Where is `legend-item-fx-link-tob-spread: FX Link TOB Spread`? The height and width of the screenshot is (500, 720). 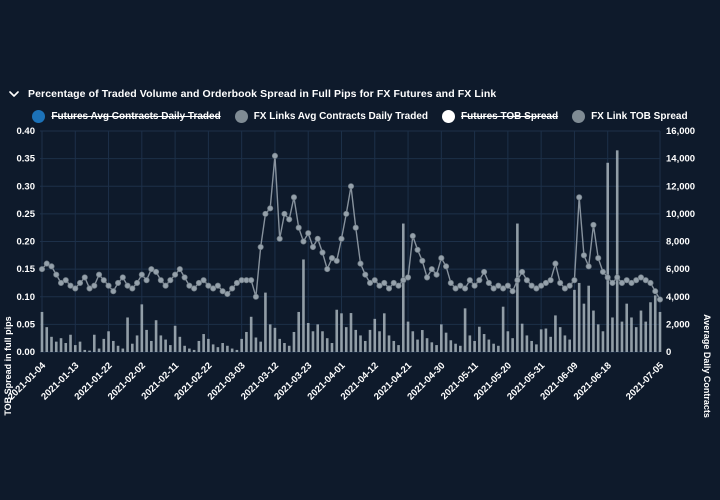 legend-item-fx-link-tob-spread: FX Link TOB Spread is located at coordinates (630, 116).